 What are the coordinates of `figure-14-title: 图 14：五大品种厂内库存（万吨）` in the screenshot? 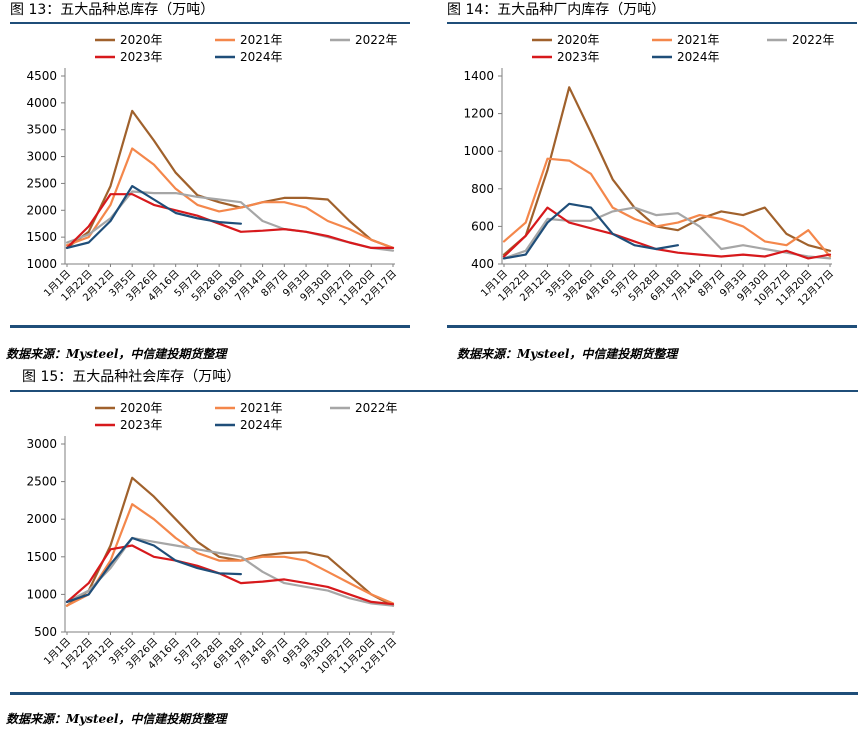 It's located at (556, 10).